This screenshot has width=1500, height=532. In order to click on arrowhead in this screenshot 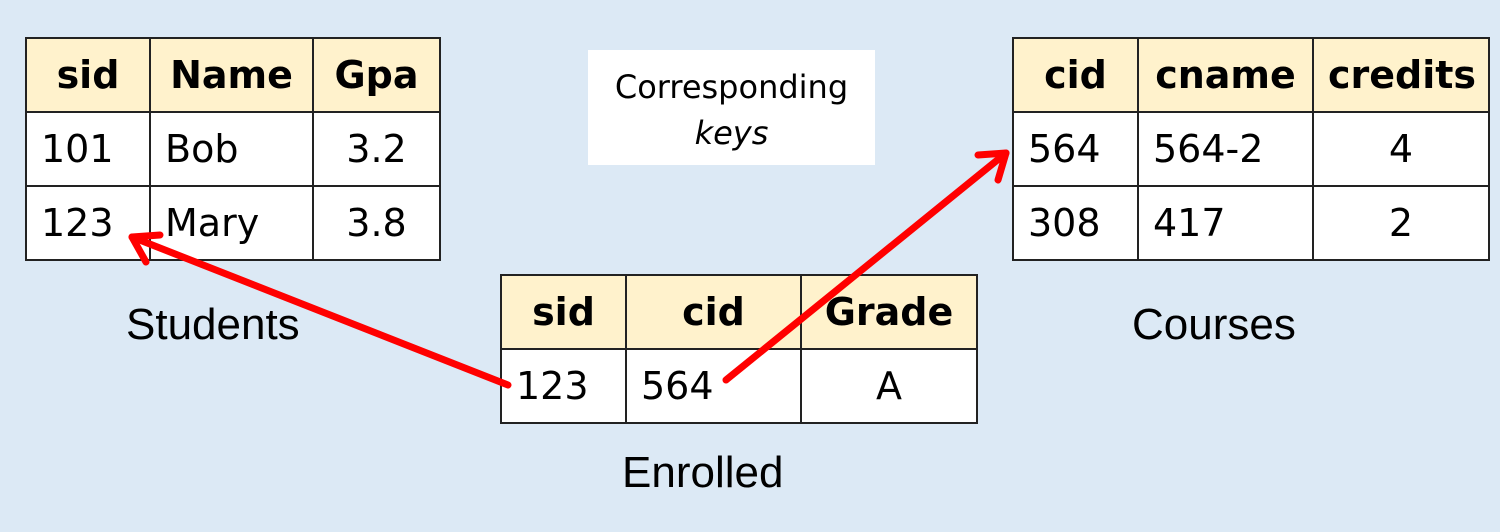, I will do `click(992, 166)`.